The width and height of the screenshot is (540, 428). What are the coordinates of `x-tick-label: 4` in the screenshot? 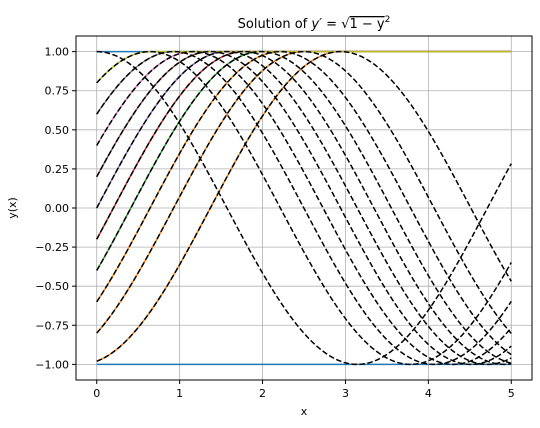 It's located at (428, 393).